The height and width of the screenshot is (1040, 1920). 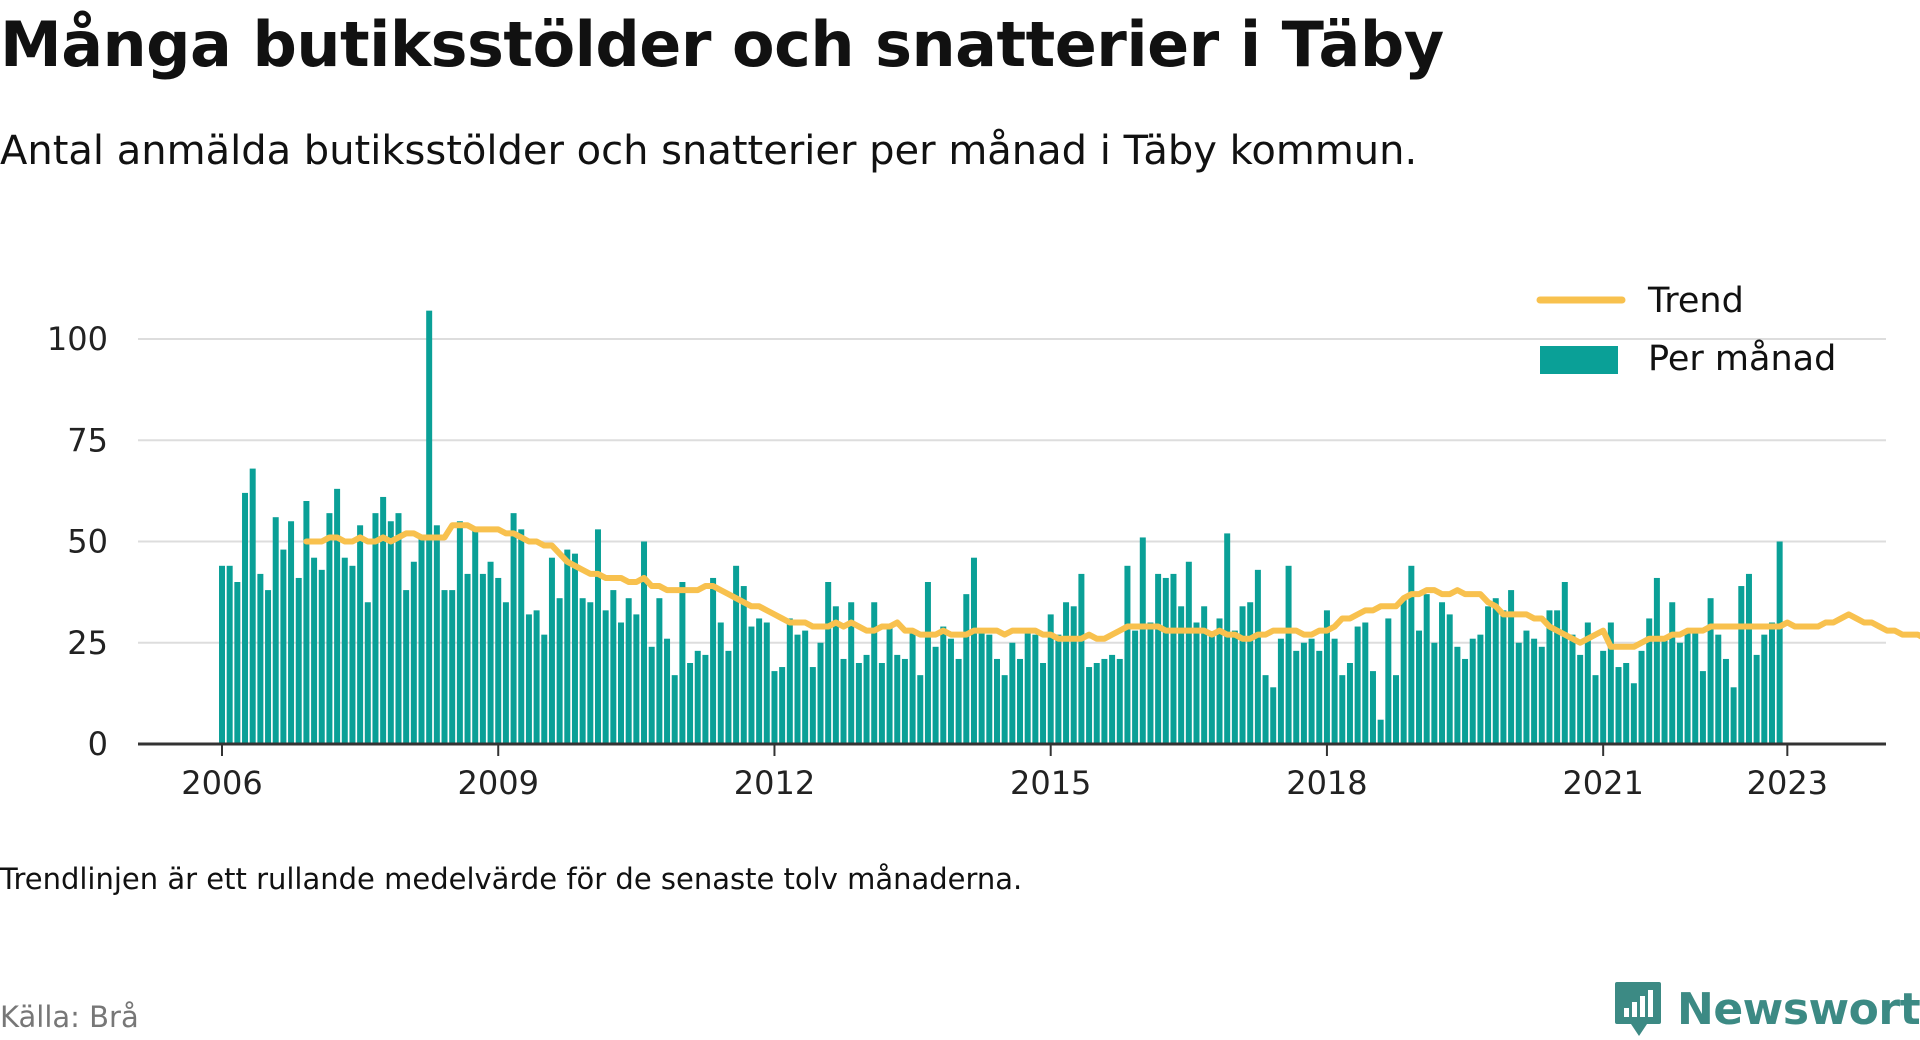 What do you see at coordinates (1579, 360) in the screenshot?
I see `legend-bar-swatch` at bounding box center [1579, 360].